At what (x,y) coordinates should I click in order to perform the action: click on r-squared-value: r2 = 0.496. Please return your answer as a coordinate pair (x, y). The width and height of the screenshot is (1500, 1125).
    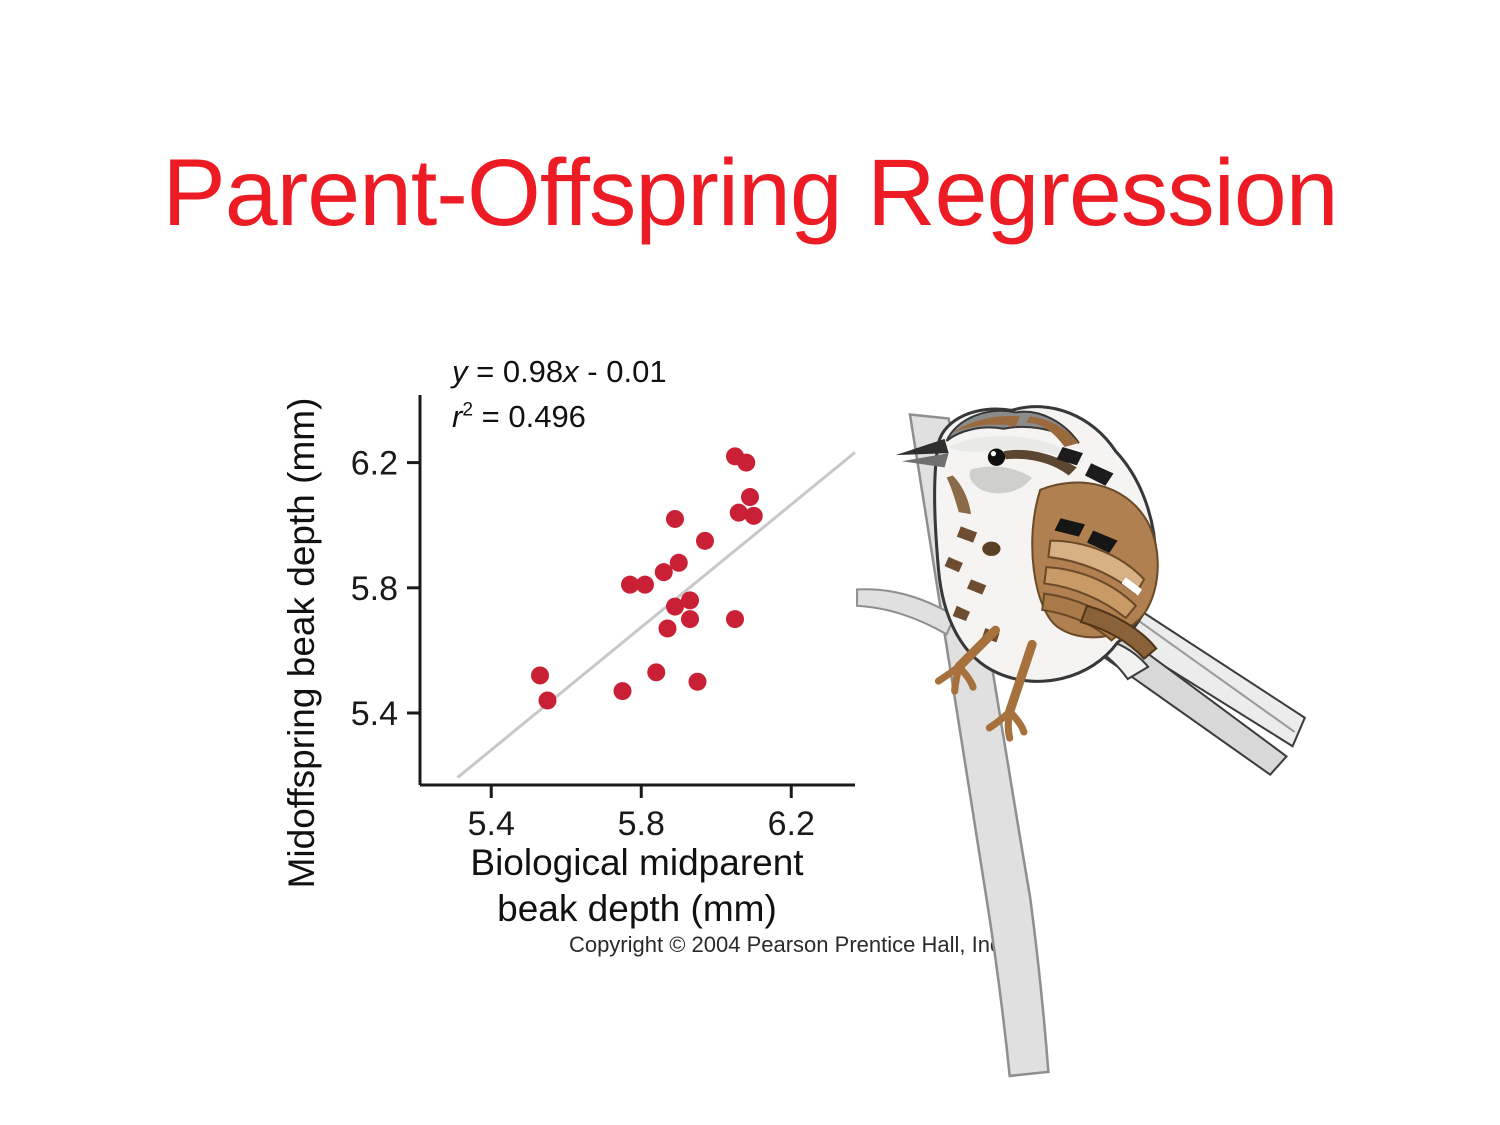
    Looking at the image, I should click on (559, 417).